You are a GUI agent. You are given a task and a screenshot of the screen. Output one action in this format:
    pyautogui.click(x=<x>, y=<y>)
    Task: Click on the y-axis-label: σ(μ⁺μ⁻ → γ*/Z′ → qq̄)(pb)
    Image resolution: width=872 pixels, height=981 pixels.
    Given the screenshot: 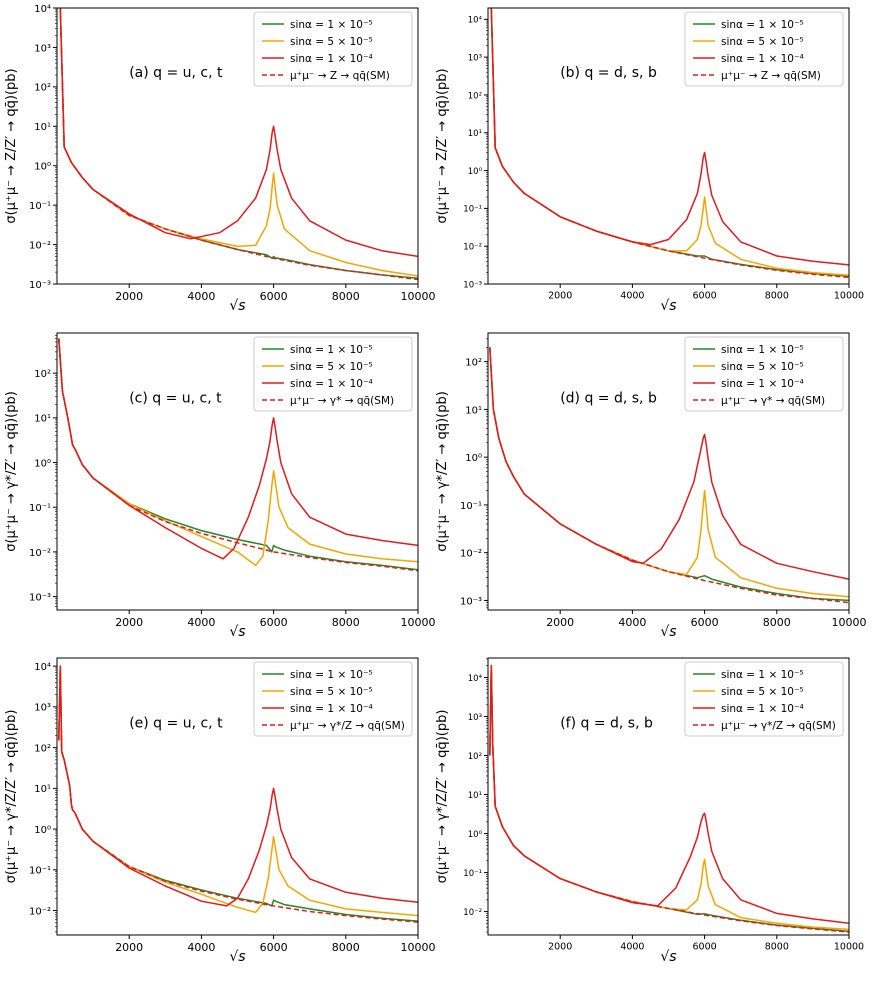 What is the action you would take?
    pyautogui.click(x=442, y=471)
    